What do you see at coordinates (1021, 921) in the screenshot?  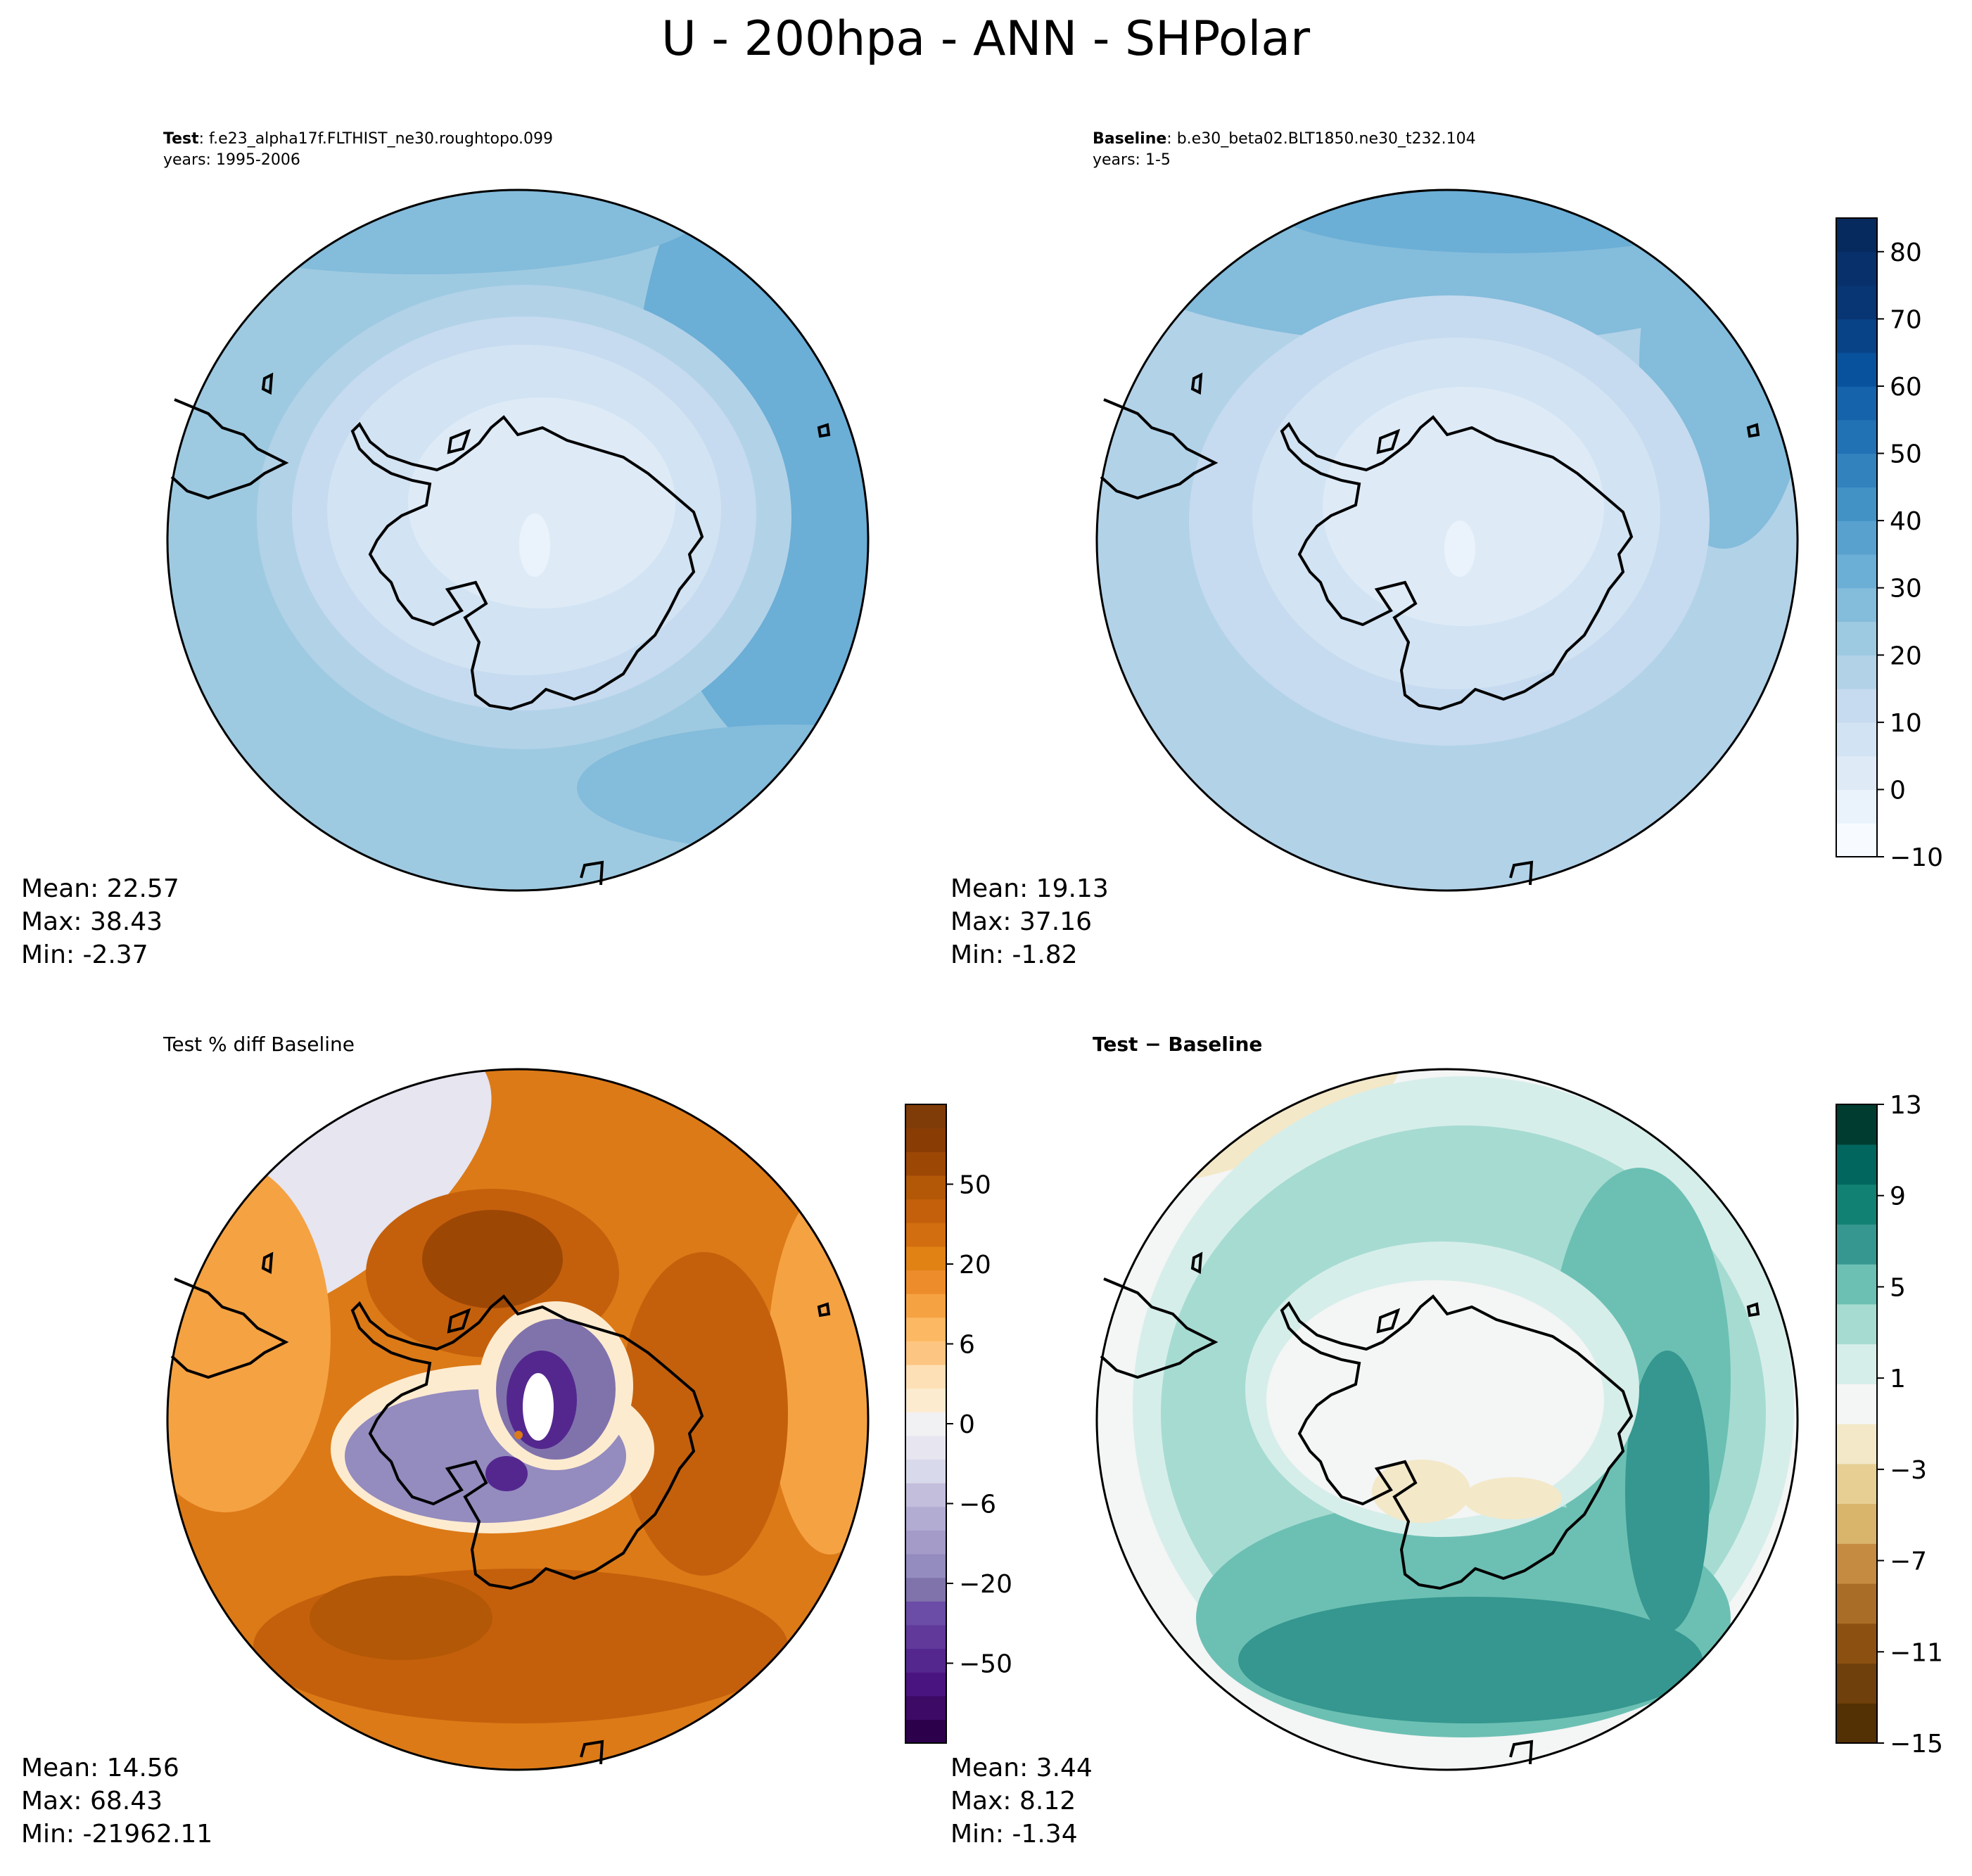 I see `panel-baseline-max: Max: 37.16` at bounding box center [1021, 921].